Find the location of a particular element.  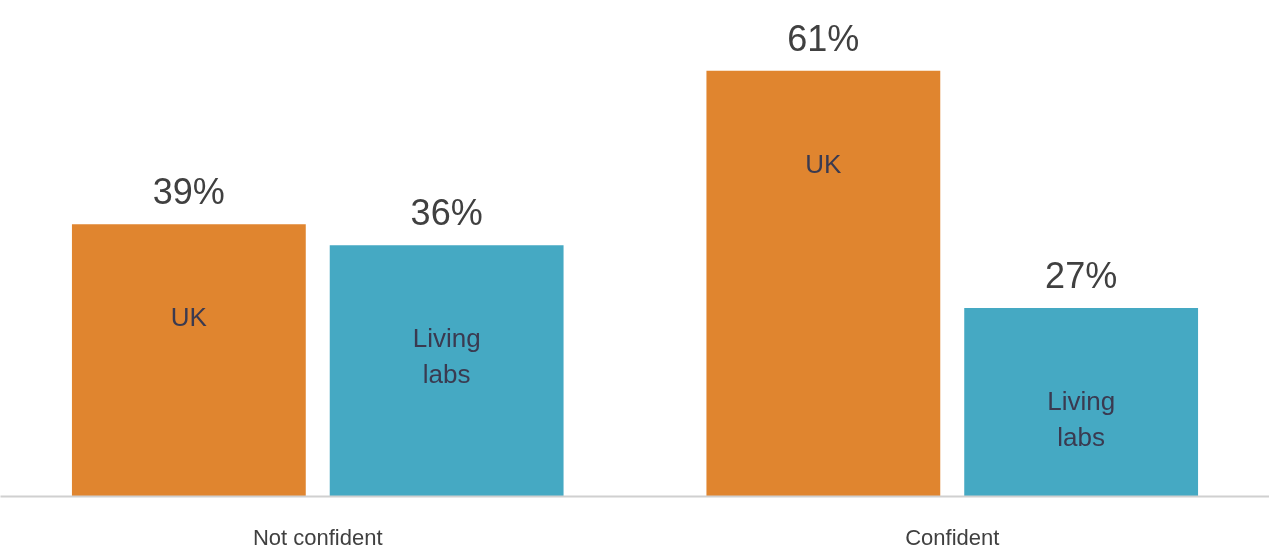

x-tick-label: Confident is located at coordinates (952, 537).